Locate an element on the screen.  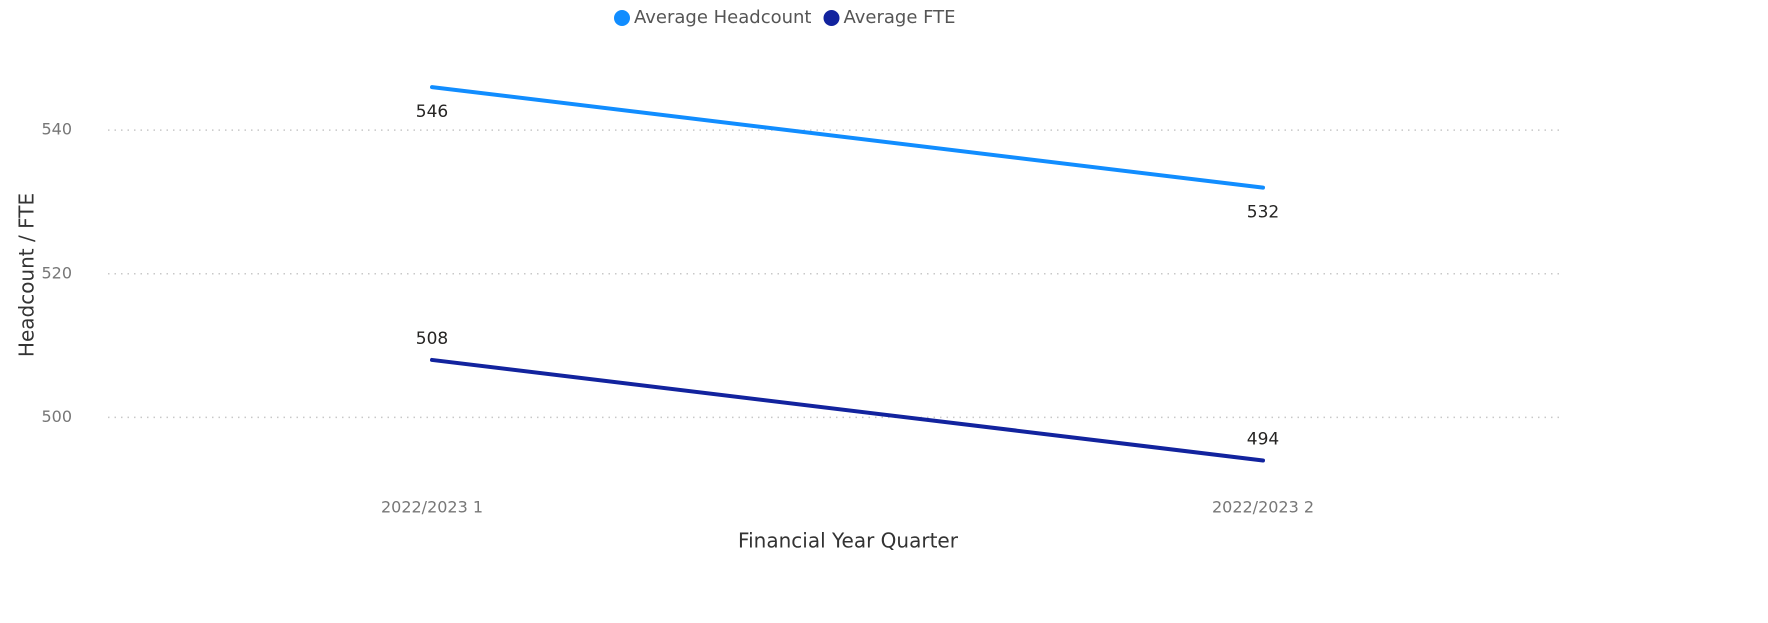
legend-label: Average FTE is located at coordinates (900, 17).